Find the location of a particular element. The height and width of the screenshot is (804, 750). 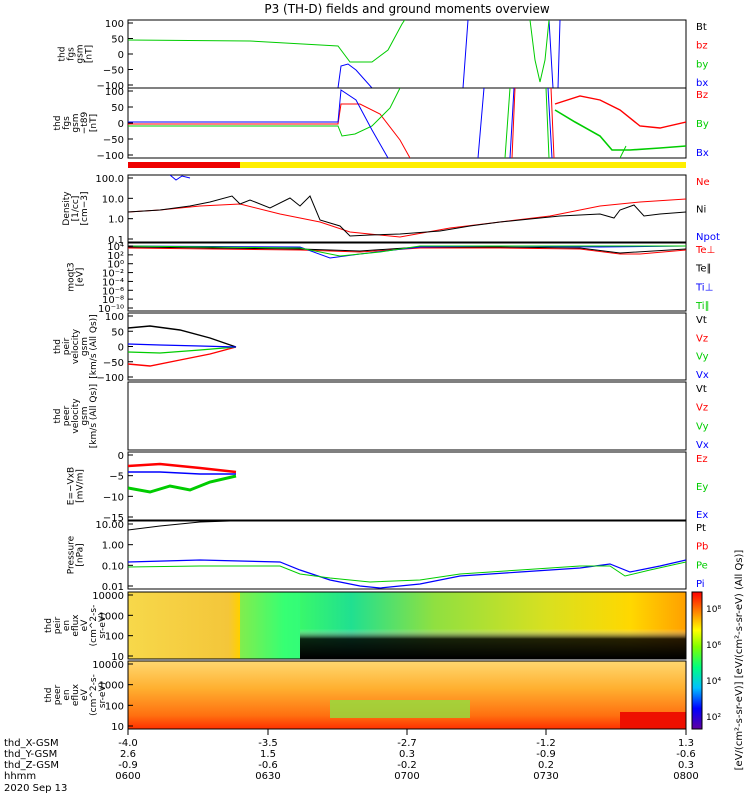

spectrogram-ions-band is located at coordinates (270, 625).